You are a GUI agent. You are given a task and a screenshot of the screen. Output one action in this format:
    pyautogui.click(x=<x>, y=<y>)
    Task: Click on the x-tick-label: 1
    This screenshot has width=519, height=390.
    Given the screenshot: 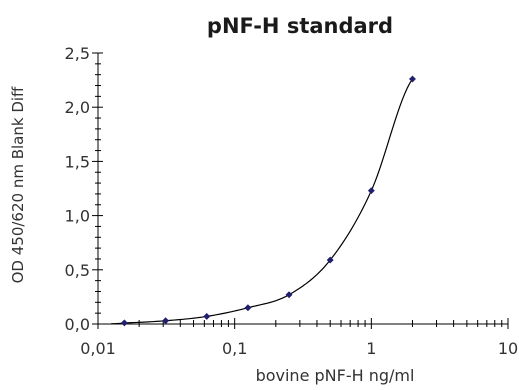 What is the action you would take?
    pyautogui.click(x=371, y=348)
    